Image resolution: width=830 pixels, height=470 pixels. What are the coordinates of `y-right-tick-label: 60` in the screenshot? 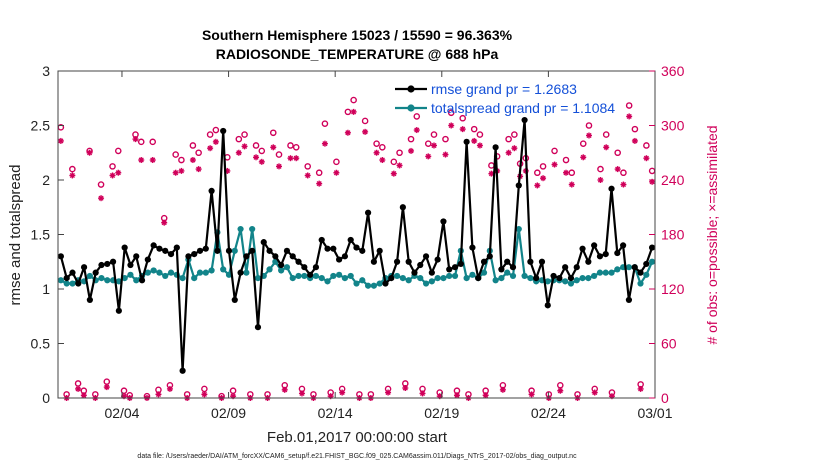 It's located at (669, 344).